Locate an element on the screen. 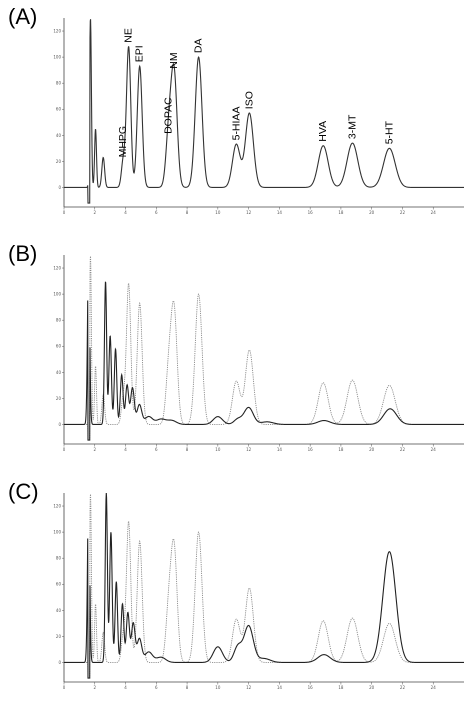  peak-label: DOPAC is located at coordinates (169, 115).